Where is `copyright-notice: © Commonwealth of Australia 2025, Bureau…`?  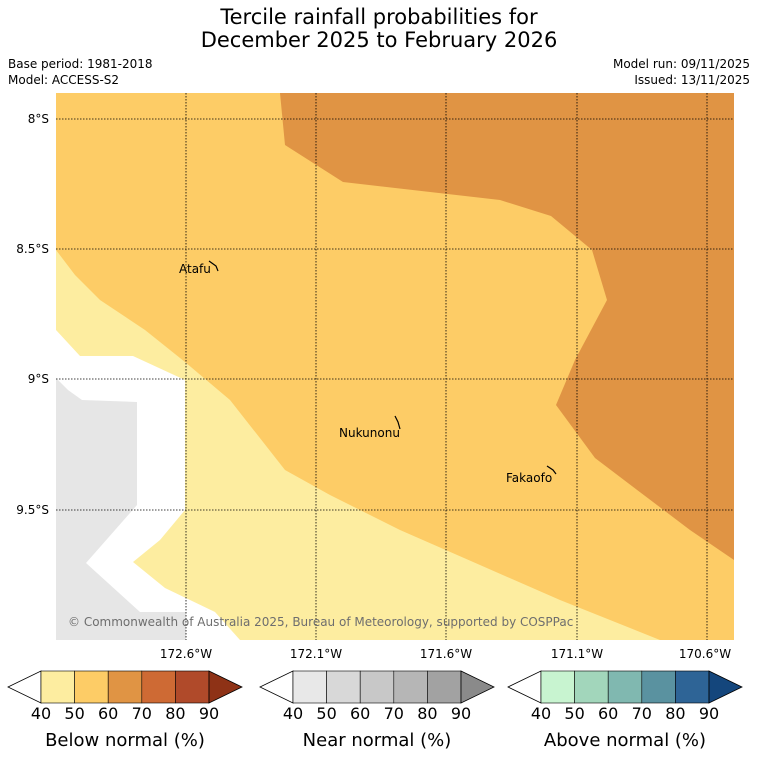 copyright-notice: © Commonwealth of Australia 2025, Bureau… is located at coordinates (320, 622).